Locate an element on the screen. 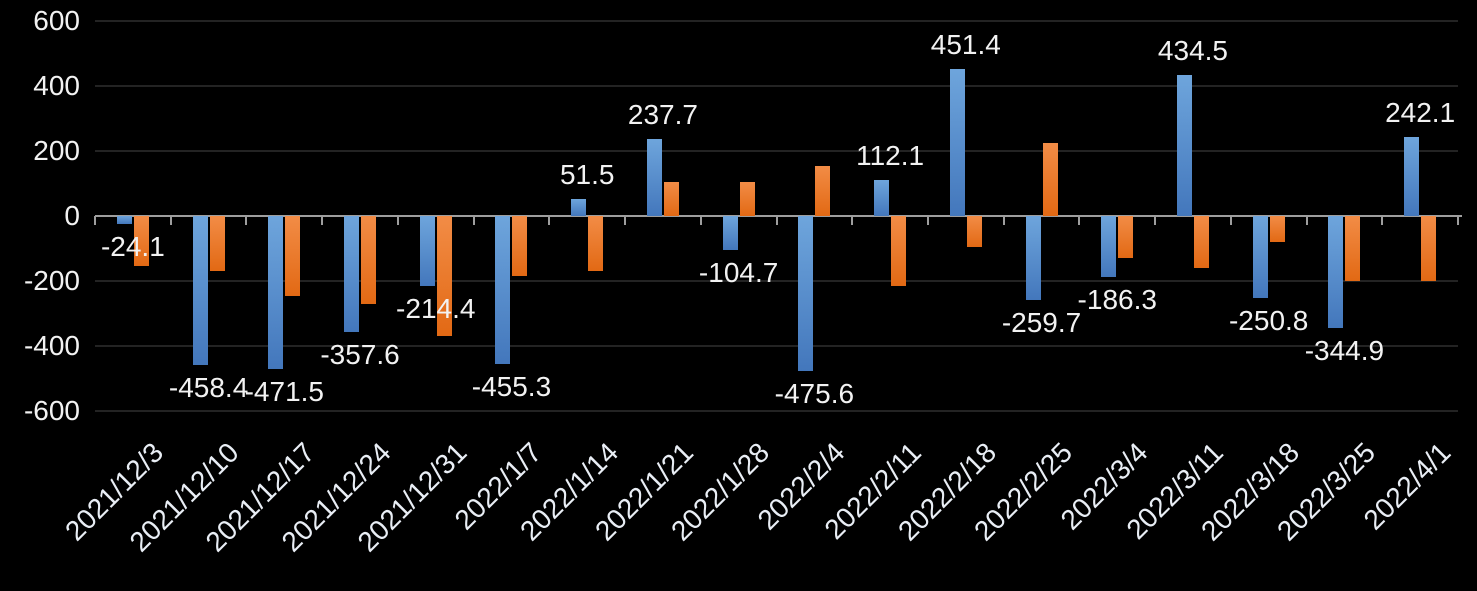 Image resolution: width=1477 pixels, height=591 pixels. data-label: -104.7 is located at coordinates (738, 273).